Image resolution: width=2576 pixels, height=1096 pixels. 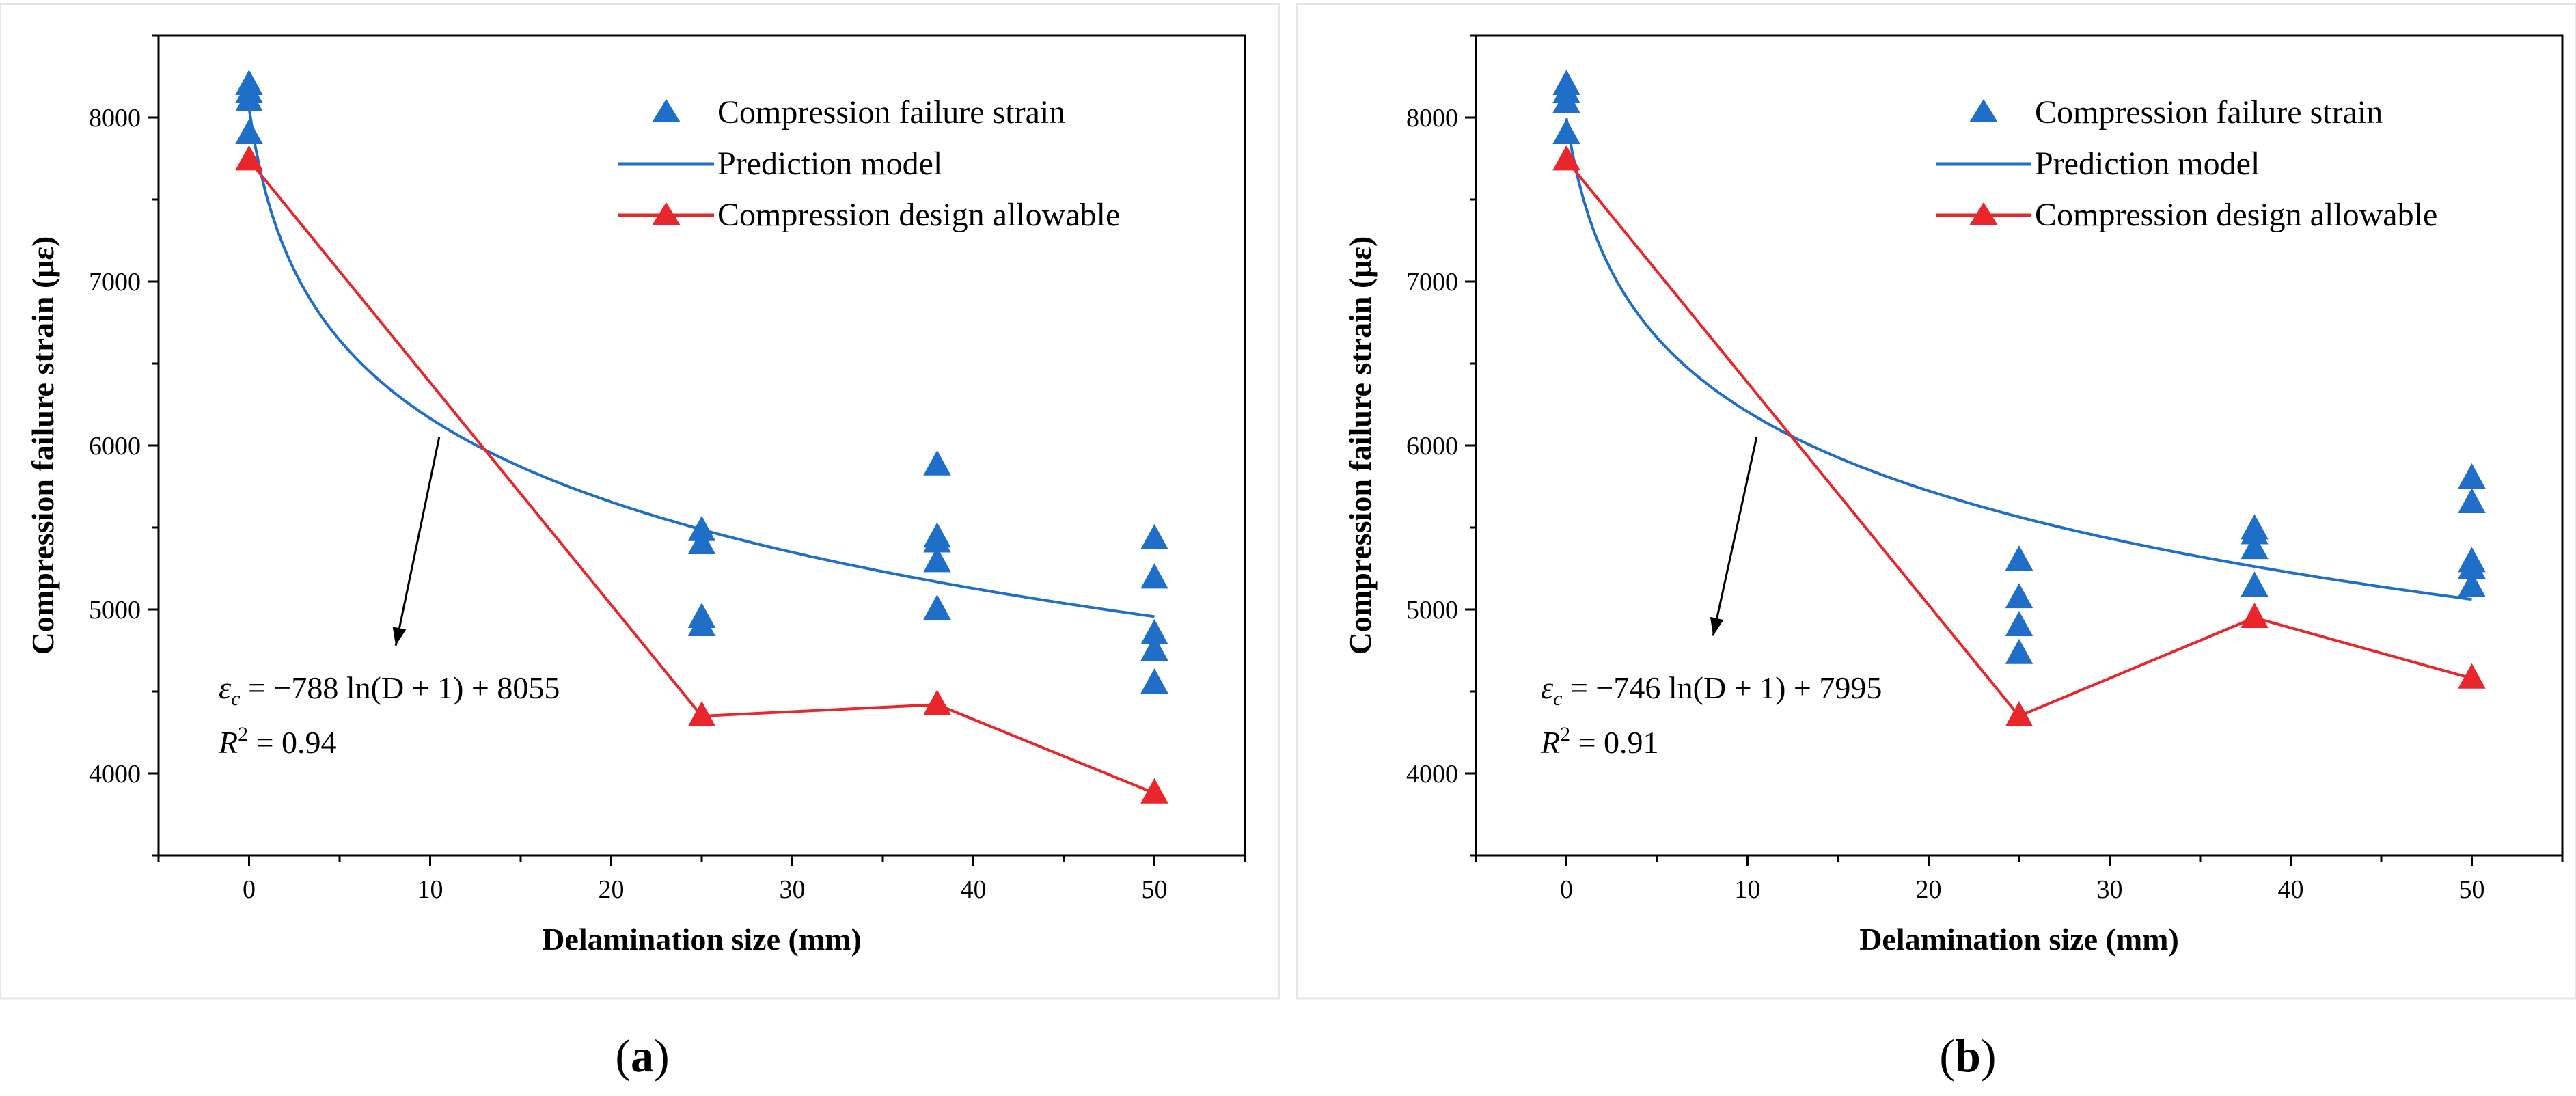 What do you see at coordinates (891, 112) in the screenshot?
I see `legend-a-observed-label: Compression failure strain` at bounding box center [891, 112].